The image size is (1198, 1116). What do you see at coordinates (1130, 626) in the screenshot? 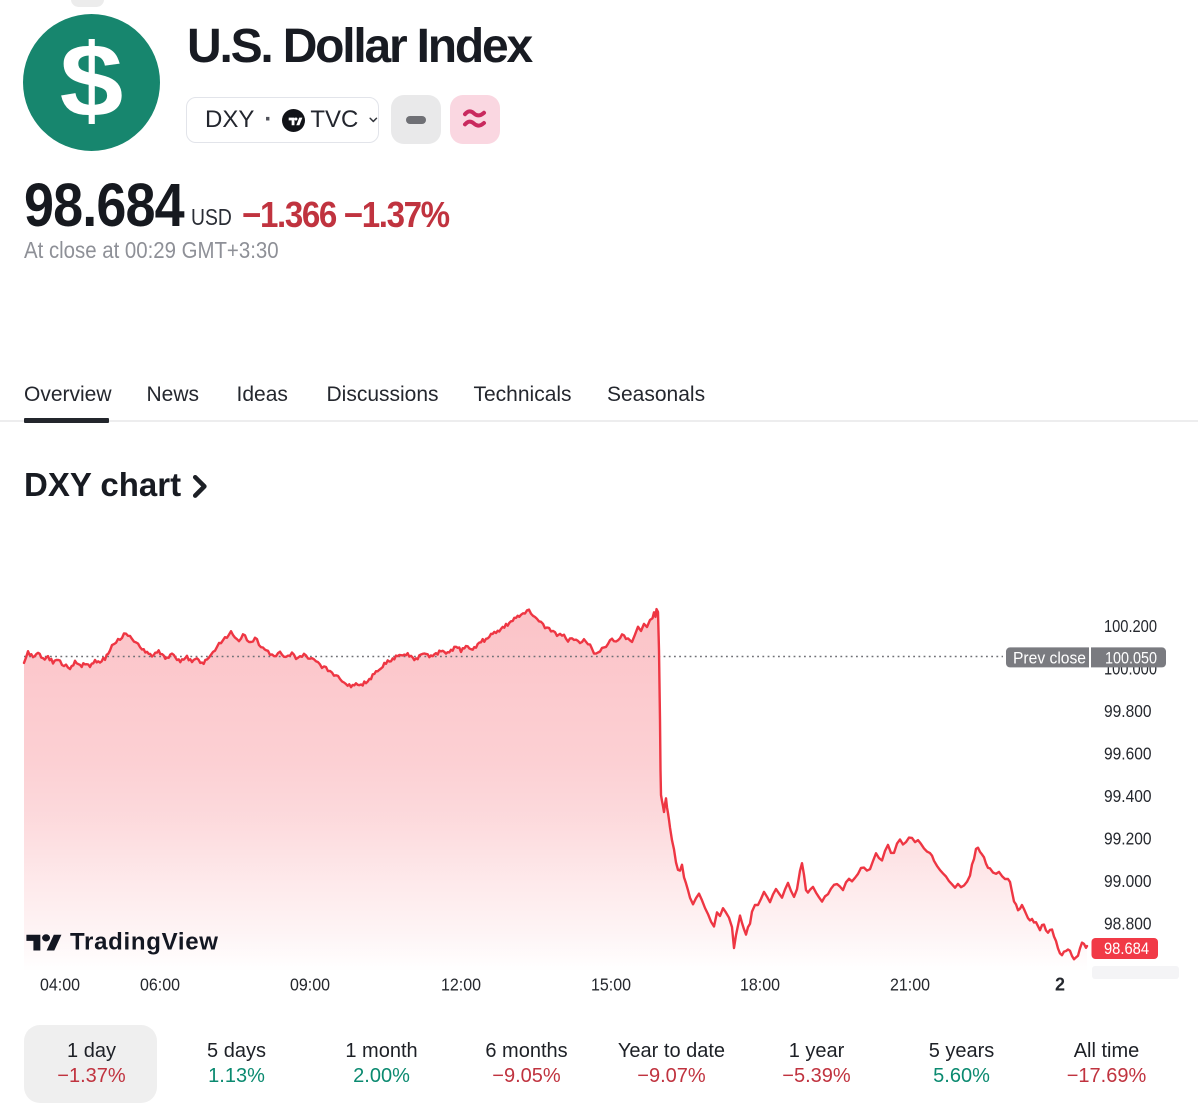
I see `svg-text: 100.200` at bounding box center [1130, 626].